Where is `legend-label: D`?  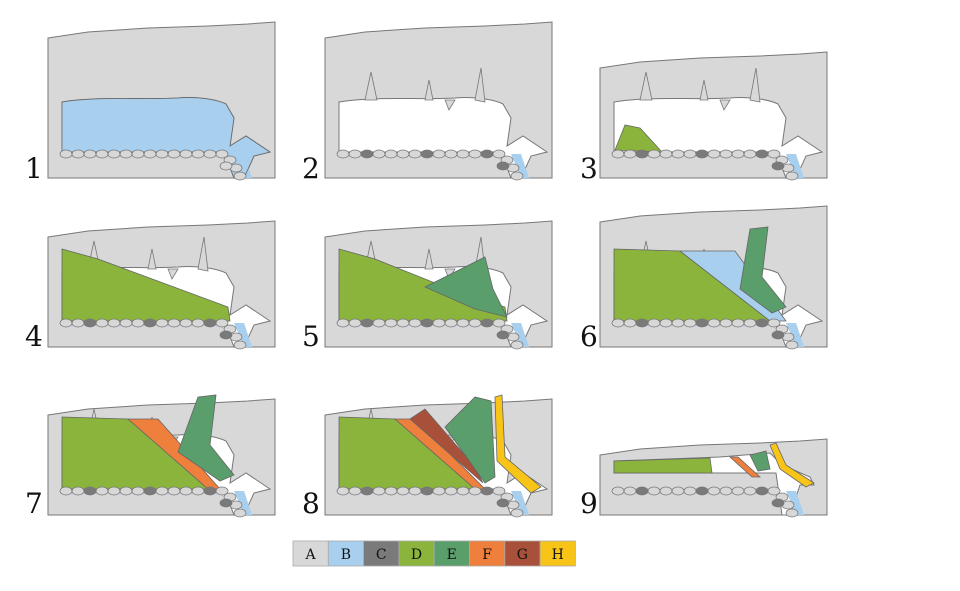 legend-label: D is located at coordinates (416, 555).